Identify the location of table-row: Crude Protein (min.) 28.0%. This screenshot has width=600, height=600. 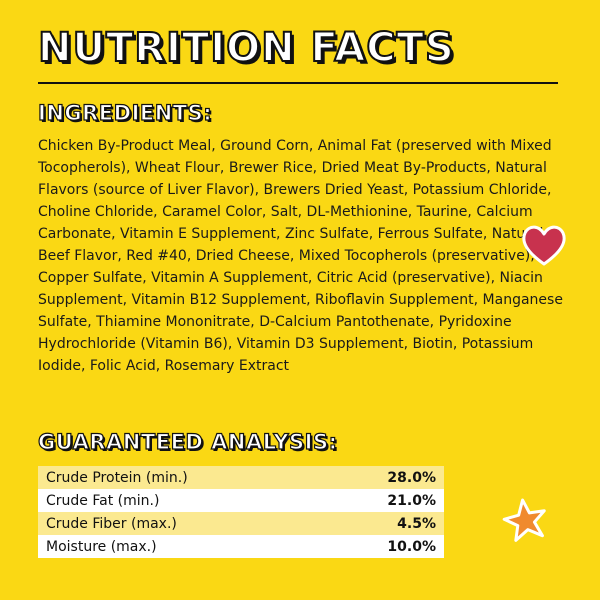
(241, 477).